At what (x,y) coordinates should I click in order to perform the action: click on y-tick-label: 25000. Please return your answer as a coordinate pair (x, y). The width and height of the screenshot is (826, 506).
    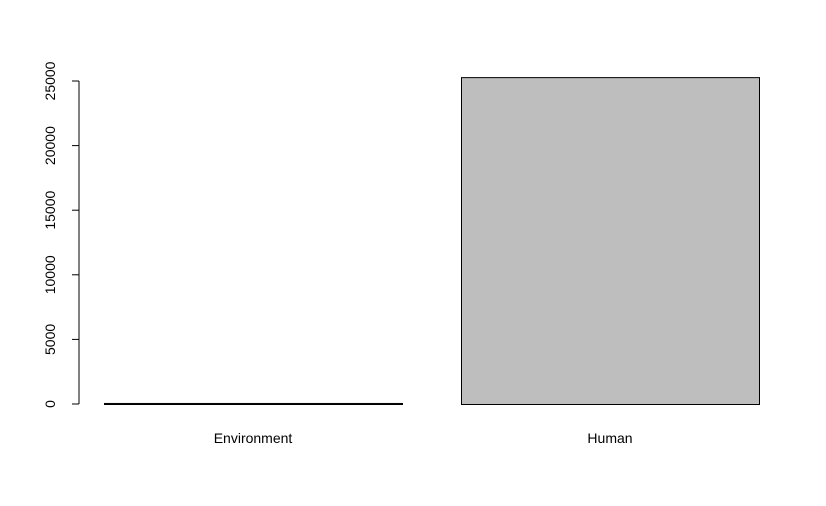
    Looking at the image, I should click on (50, 80).